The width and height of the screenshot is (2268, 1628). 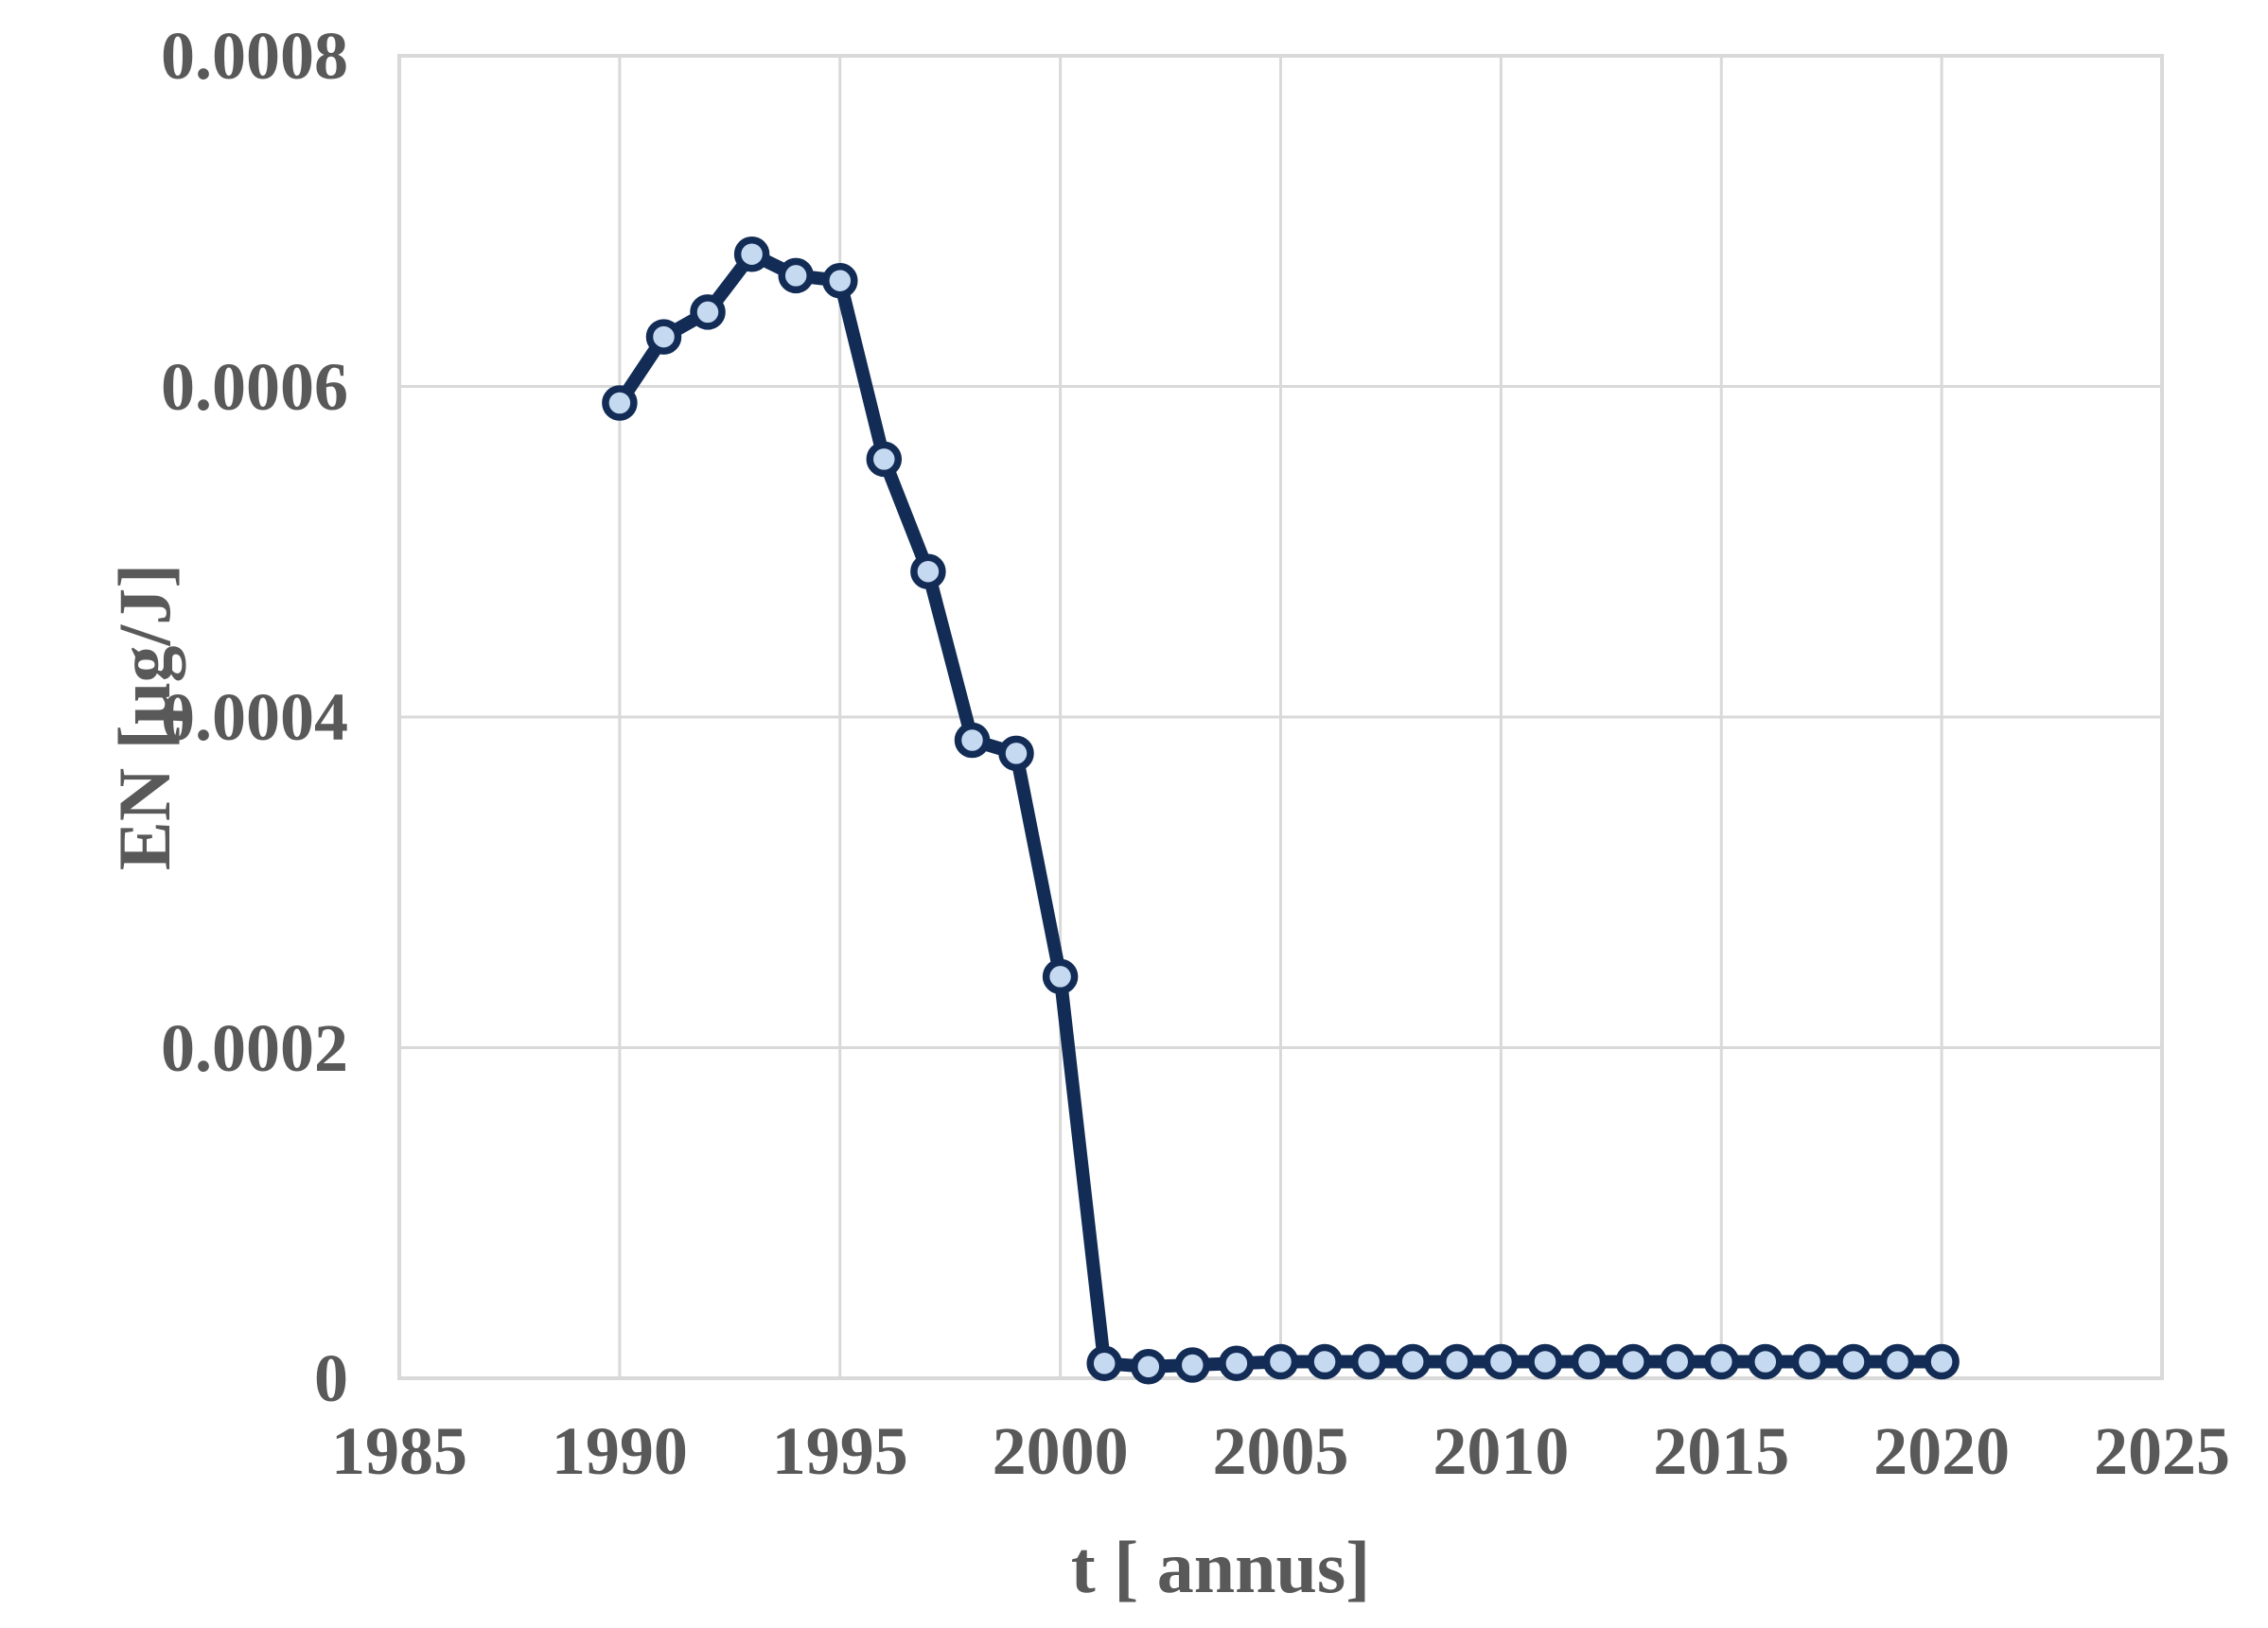 What do you see at coordinates (254, 717) in the screenshot?
I see `y-tick-label: 0.0004` at bounding box center [254, 717].